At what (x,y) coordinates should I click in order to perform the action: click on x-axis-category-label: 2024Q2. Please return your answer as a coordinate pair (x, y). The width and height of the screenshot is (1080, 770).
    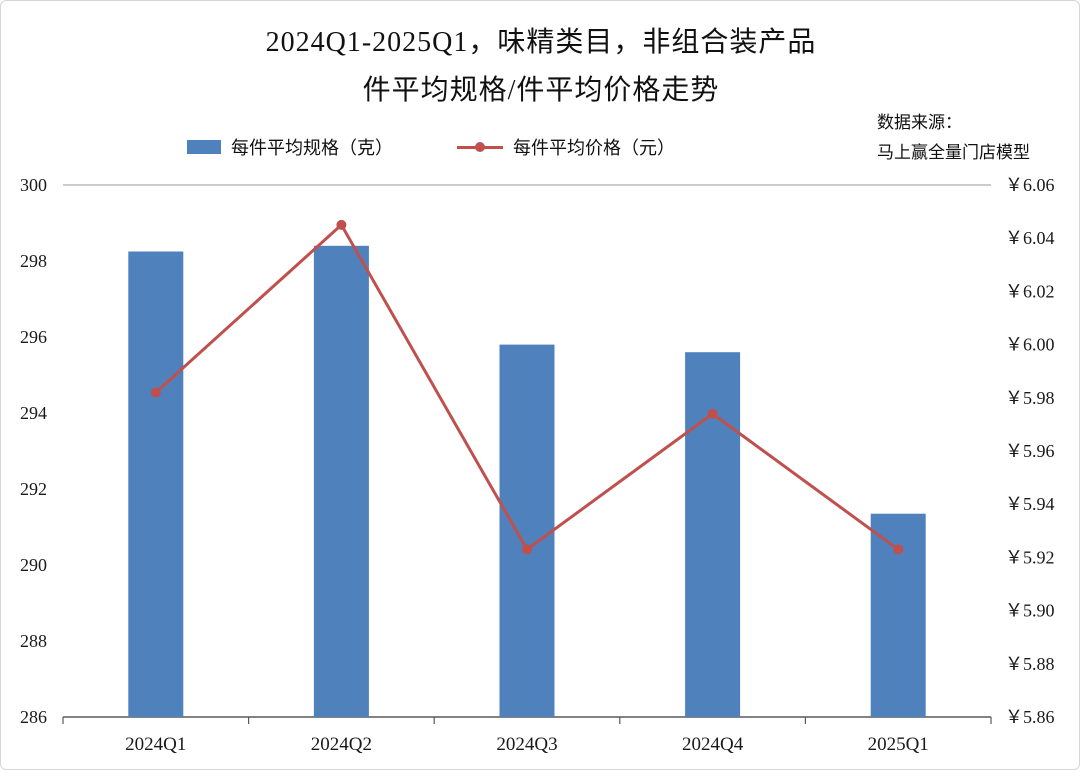
    Looking at the image, I should click on (341, 744).